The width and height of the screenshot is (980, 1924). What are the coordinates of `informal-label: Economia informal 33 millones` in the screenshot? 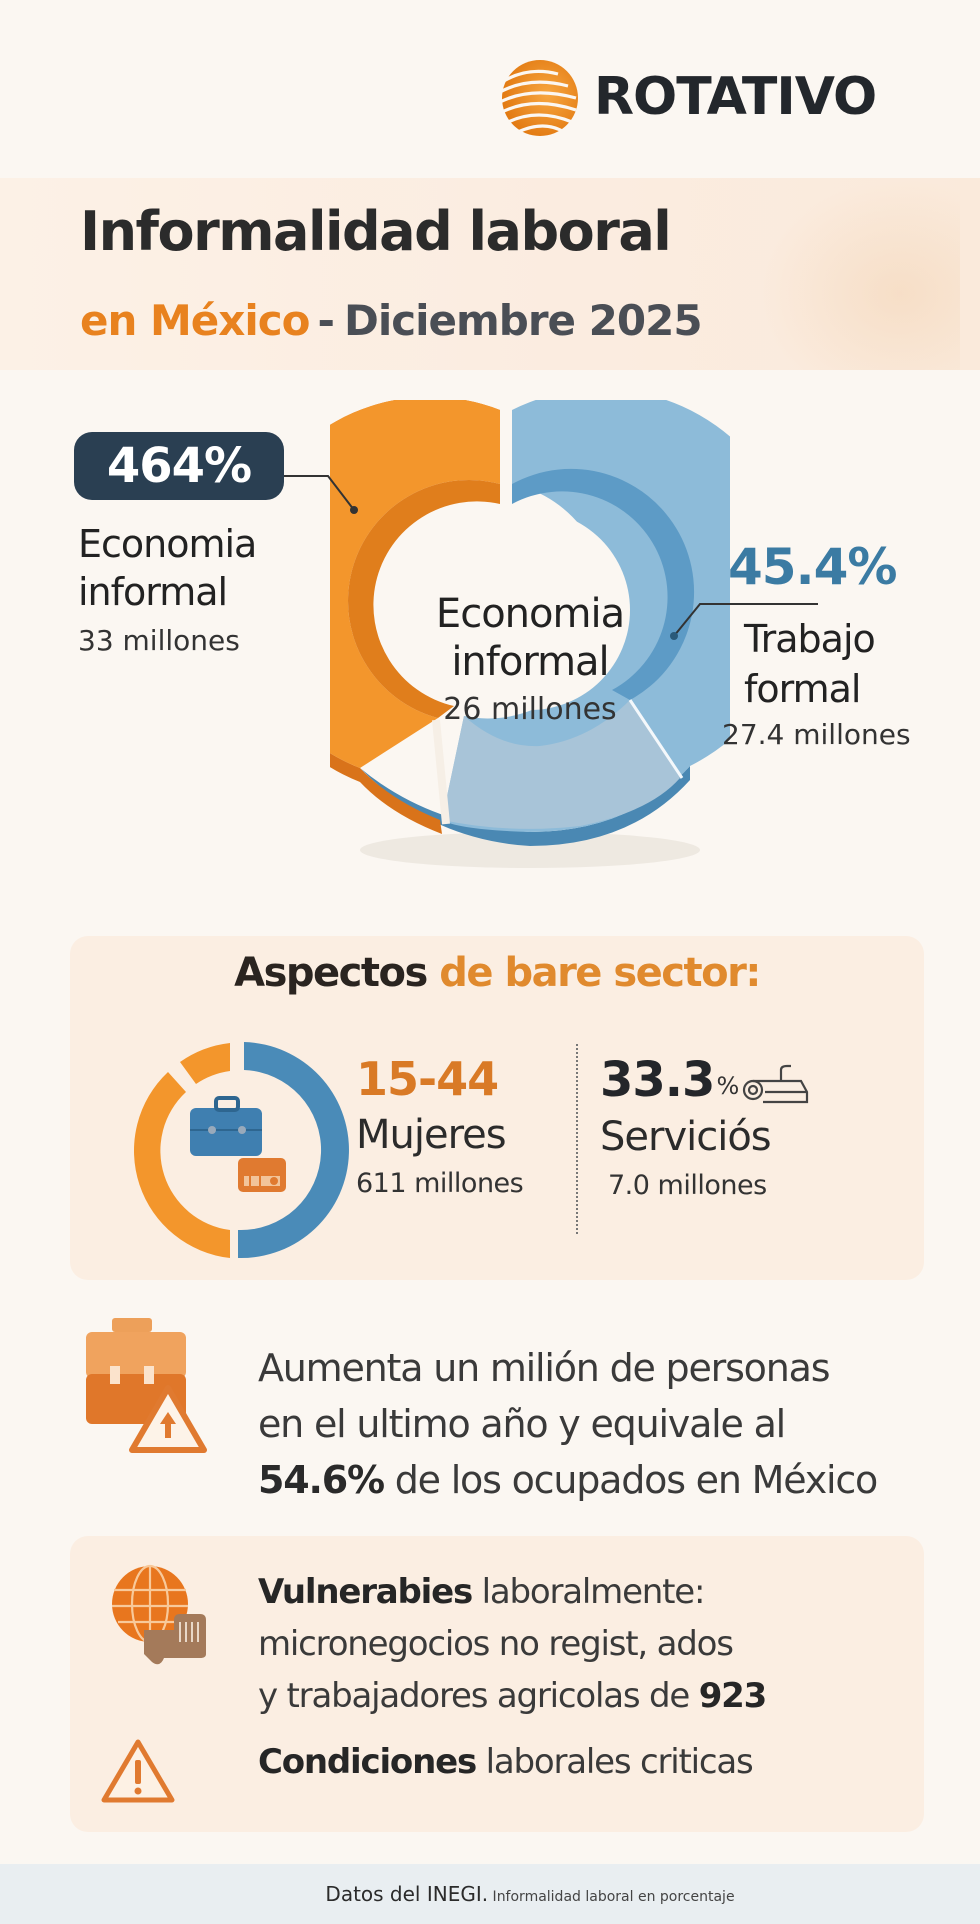 It's located at (167, 588).